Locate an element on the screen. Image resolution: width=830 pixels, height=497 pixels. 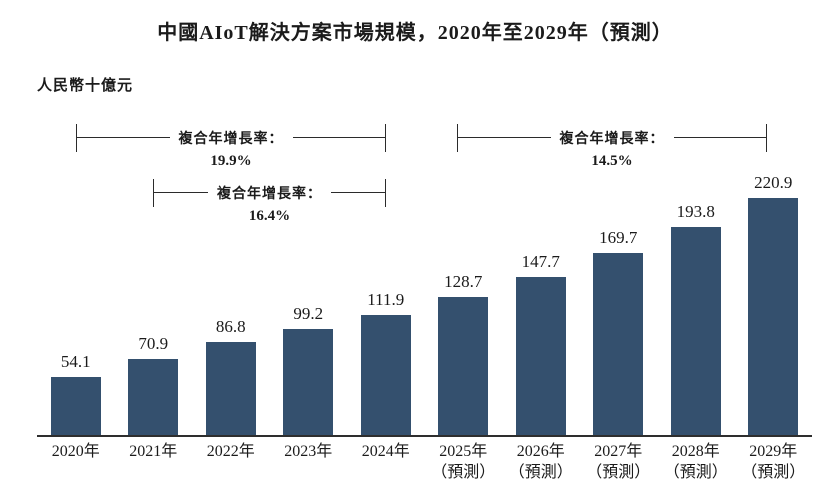
bar-value-label: 220.9 is located at coordinates (773, 182).